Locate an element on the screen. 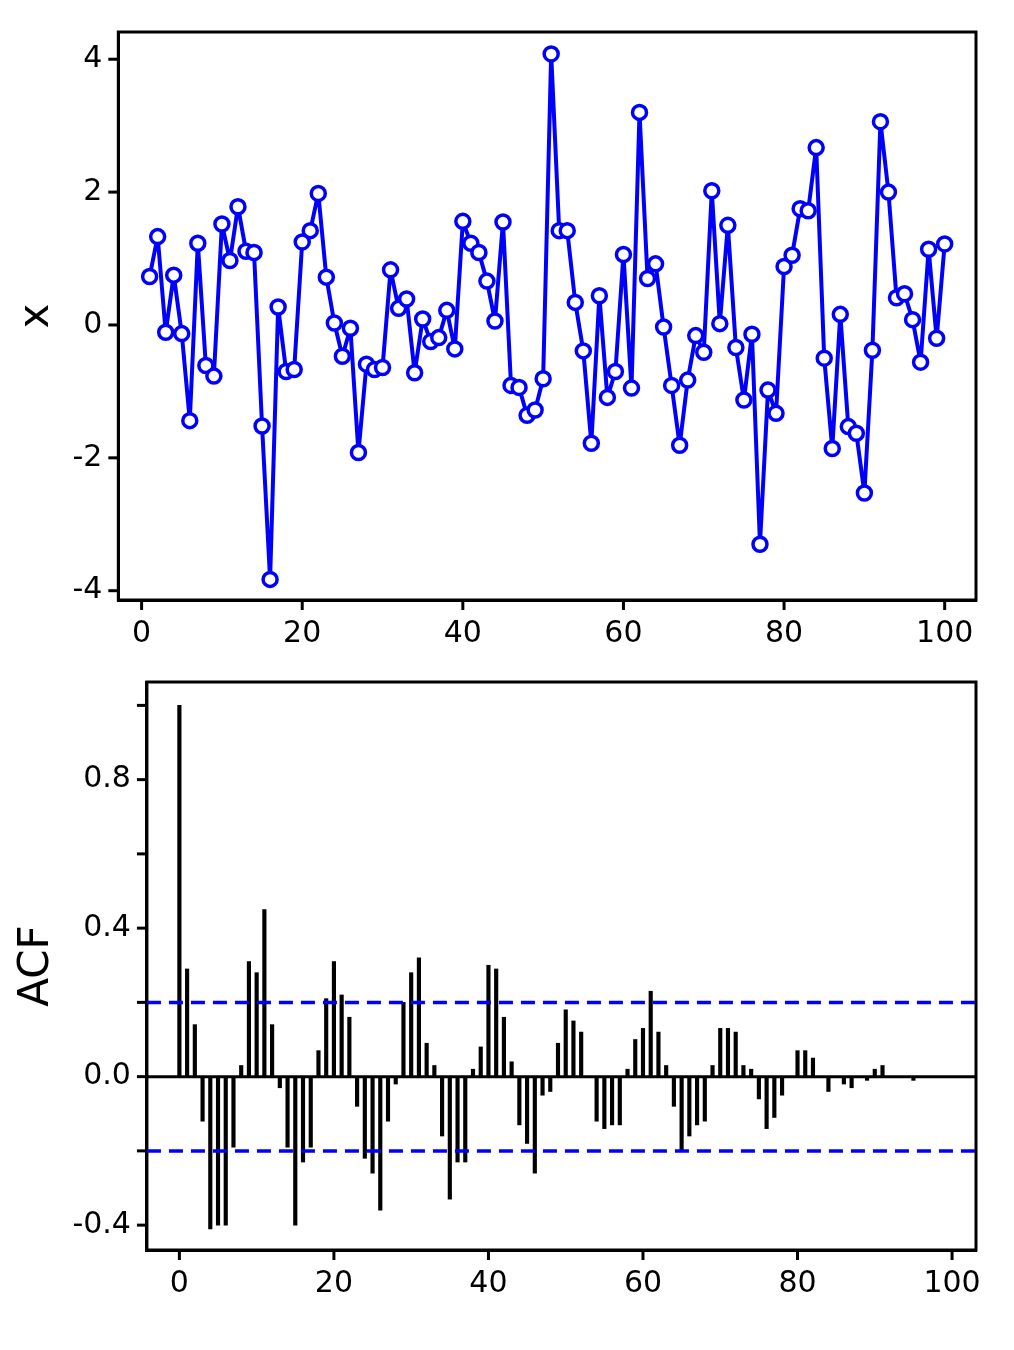  y-tick-label: -0.4 is located at coordinates (101, 1222).